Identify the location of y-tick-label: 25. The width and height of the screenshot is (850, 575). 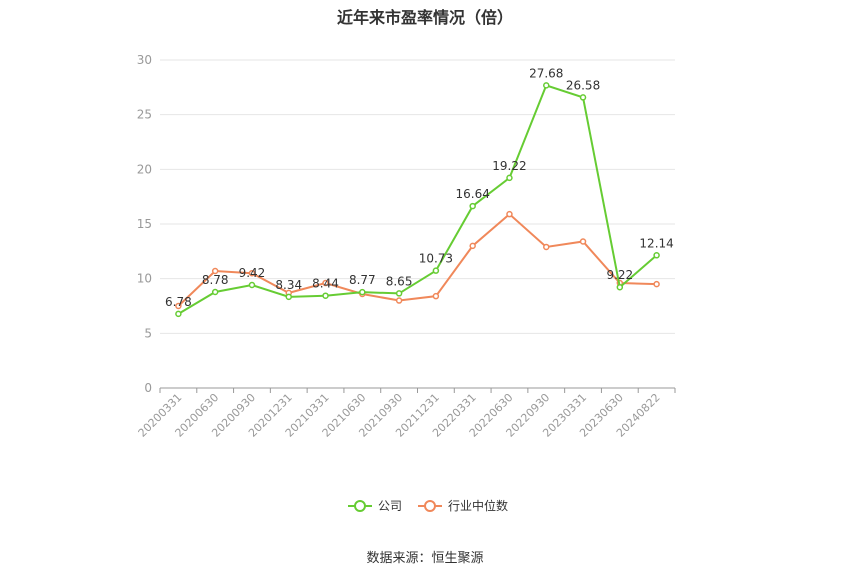
(144, 115).